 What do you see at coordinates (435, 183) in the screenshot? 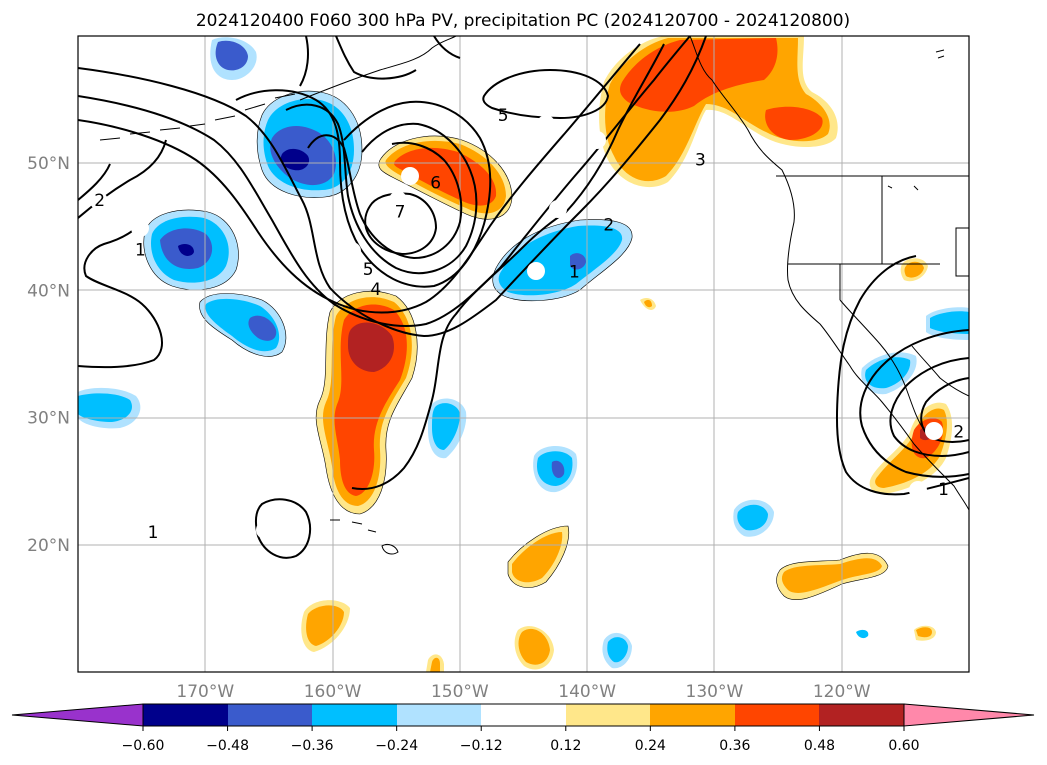
I see `pv-contour-label: 6` at bounding box center [435, 183].